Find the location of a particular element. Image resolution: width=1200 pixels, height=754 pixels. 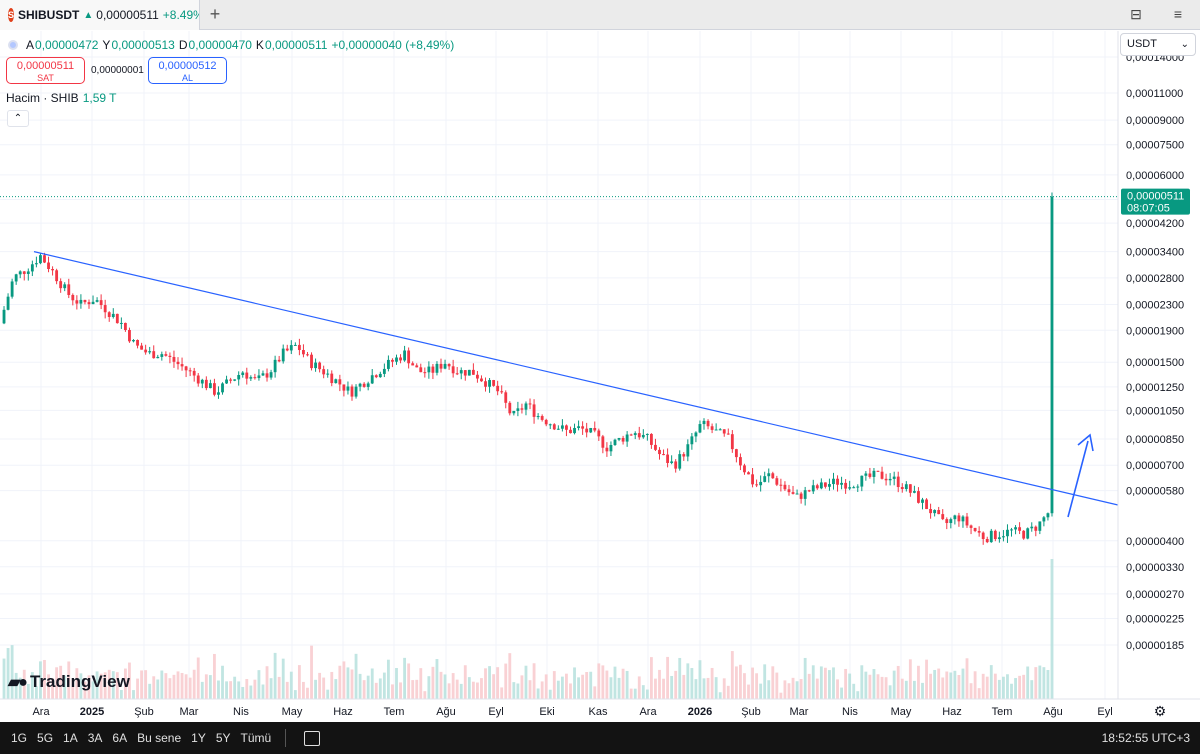

x-tick-label: Eyl is located at coordinates (1104, 712).